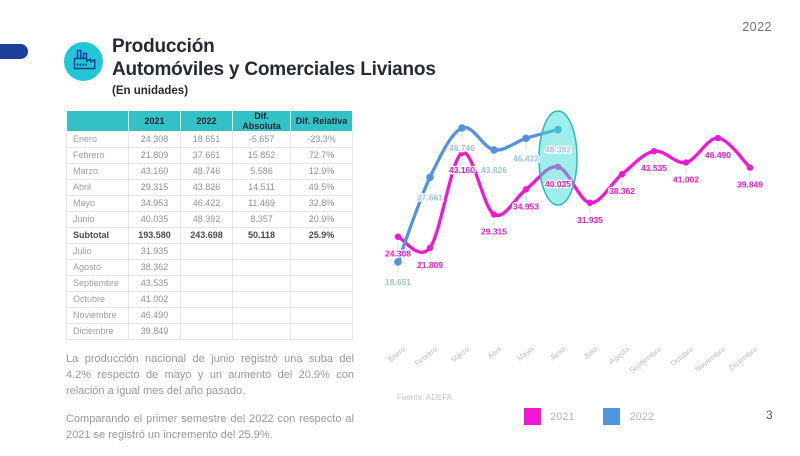 This screenshot has height=456, width=800. What do you see at coordinates (682, 356) in the screenshot?
I see `month-label: Octubre` at bounding box center [682, 356].